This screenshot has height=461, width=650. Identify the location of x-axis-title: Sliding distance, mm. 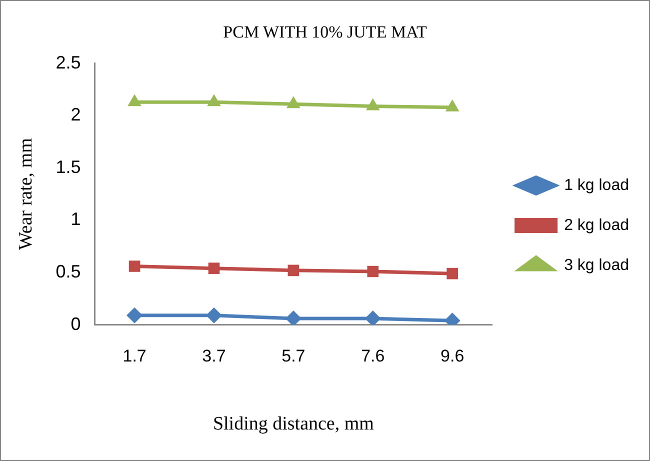
(293, 424).